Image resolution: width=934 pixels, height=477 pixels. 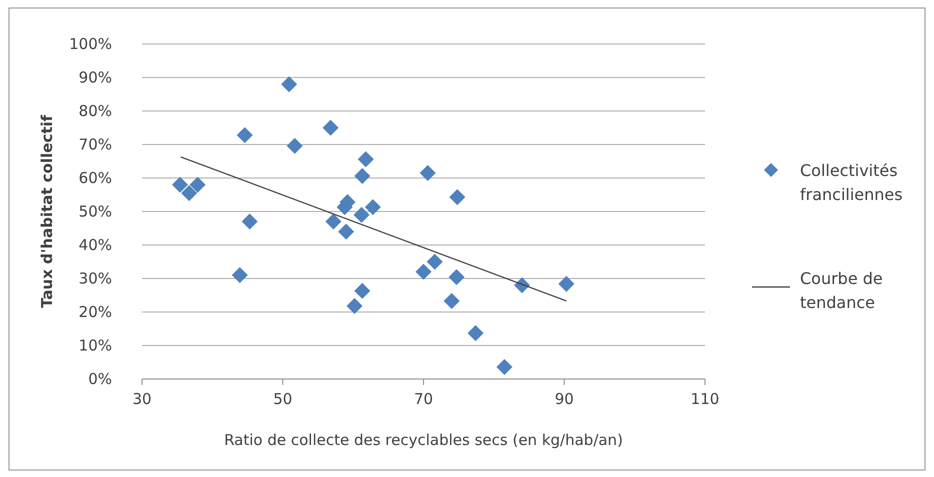 What do you see at coordinates (95, 111) in the screenshot?
I see `y-tick-label: 80%` at bounding box center [95, 111].